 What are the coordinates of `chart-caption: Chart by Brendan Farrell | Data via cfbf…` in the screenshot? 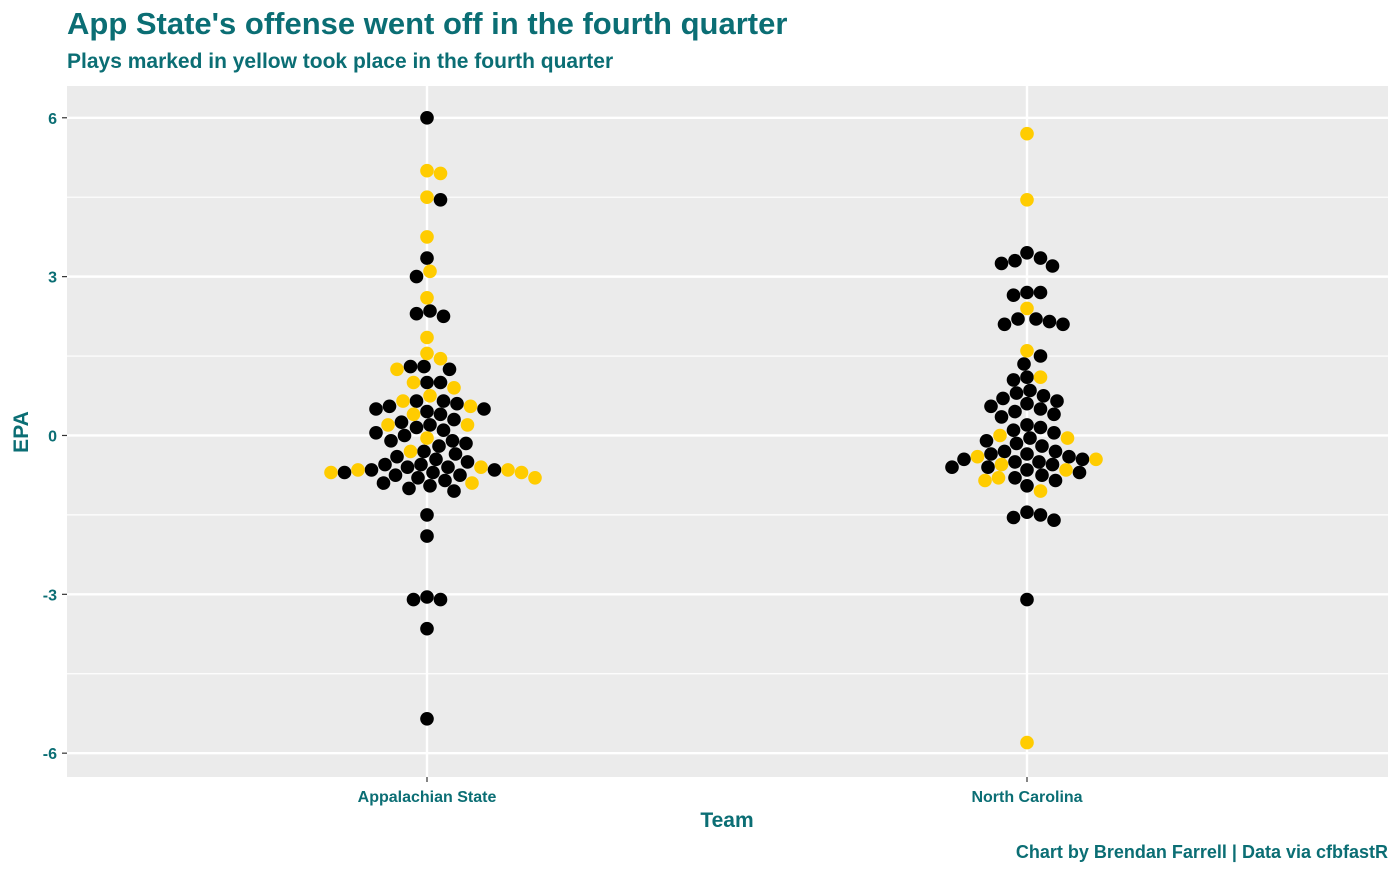 It's located at (1201, 852).